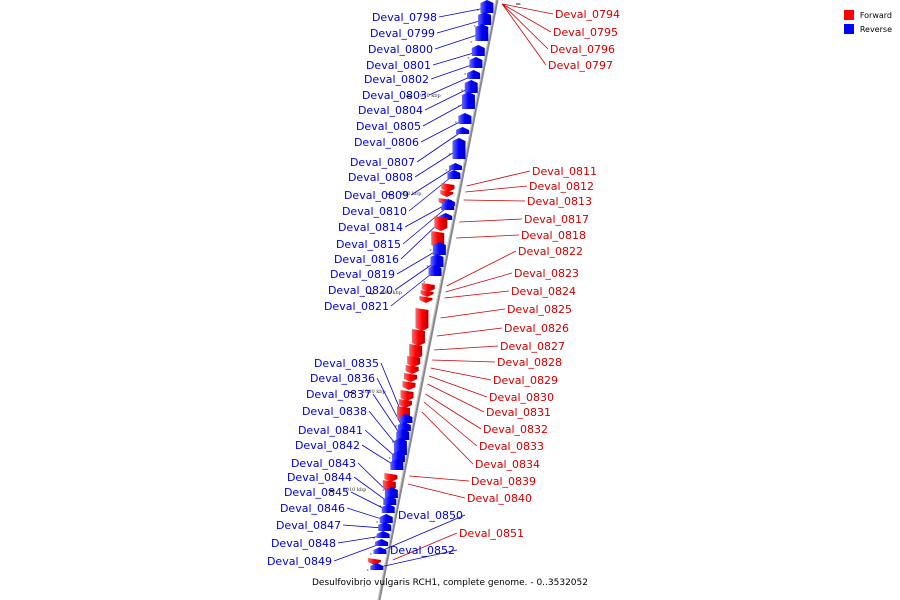  I want to click on gene-label-deval-0812: Deval_0812, so click(561, 186).